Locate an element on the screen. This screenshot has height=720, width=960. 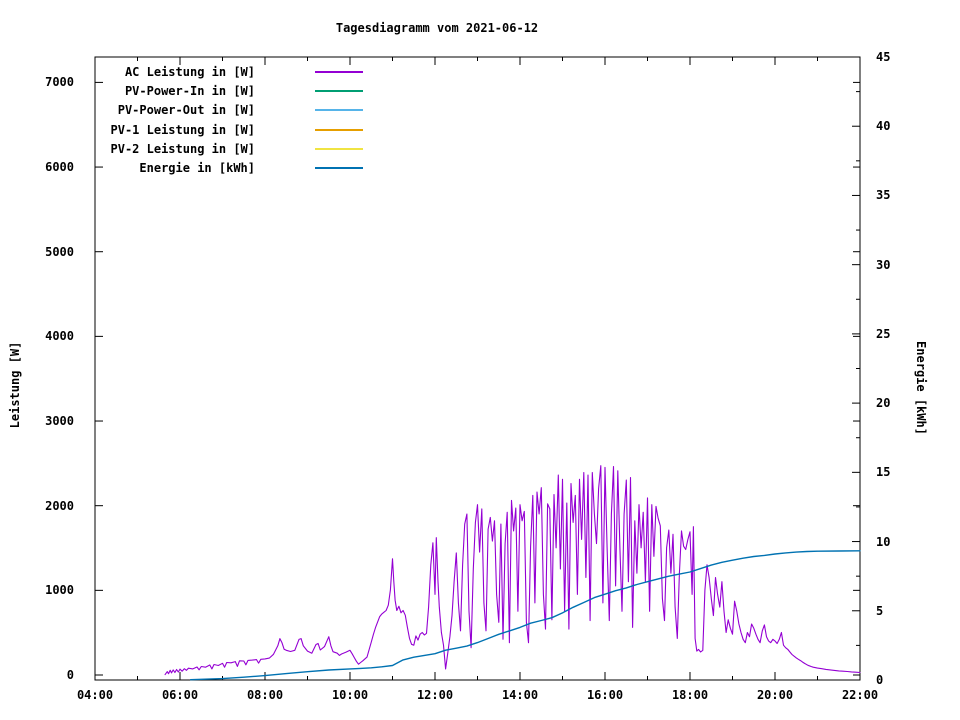
y-right-tick-label: 10 is located at coordinates (883, 541).